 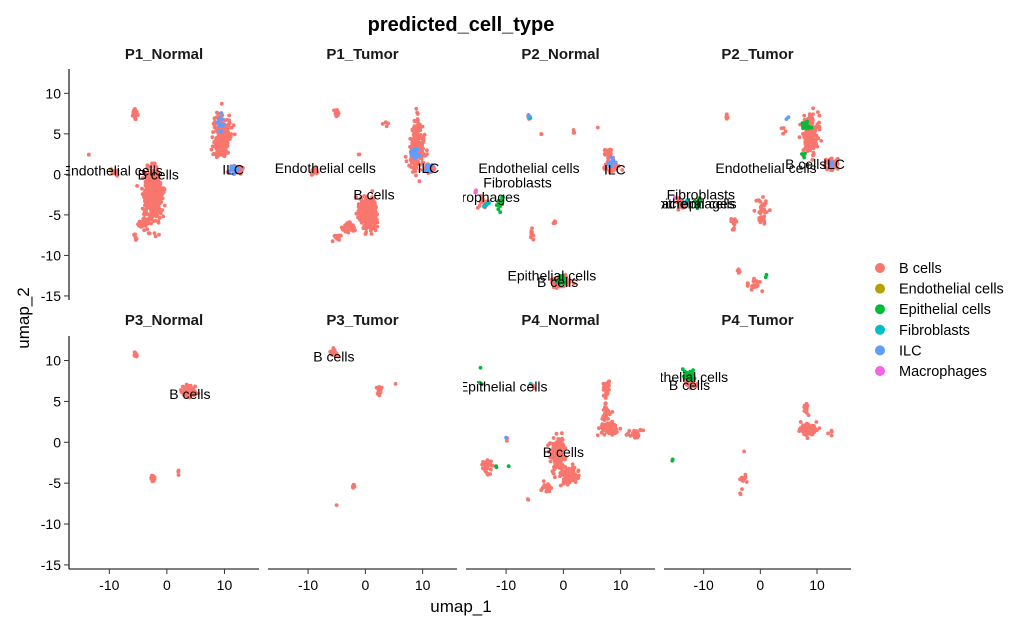 I want to click on y-tick-label: 5, so click(x=57, y=134).